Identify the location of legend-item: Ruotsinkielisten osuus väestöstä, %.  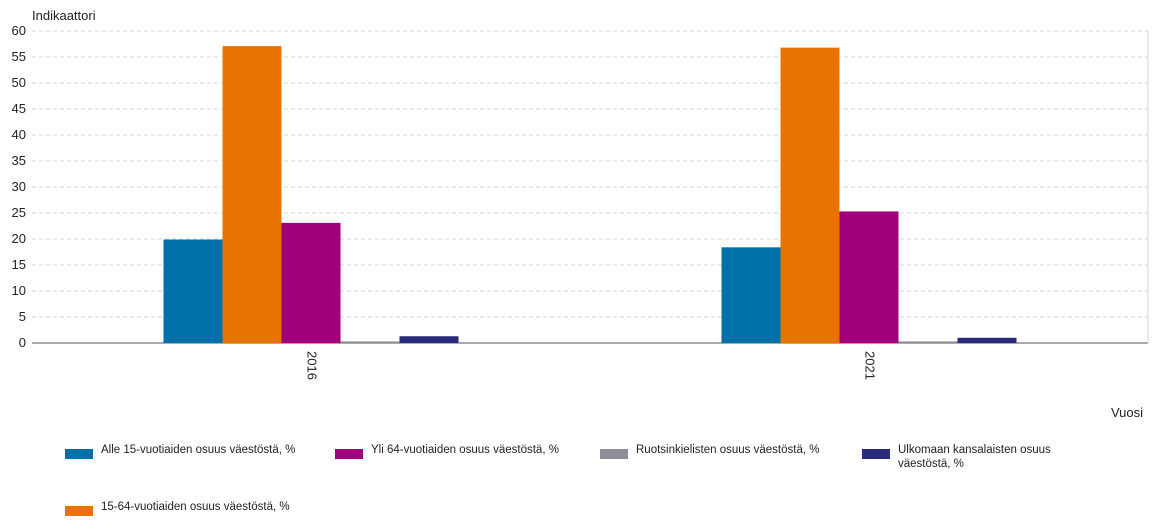
(718, 451).